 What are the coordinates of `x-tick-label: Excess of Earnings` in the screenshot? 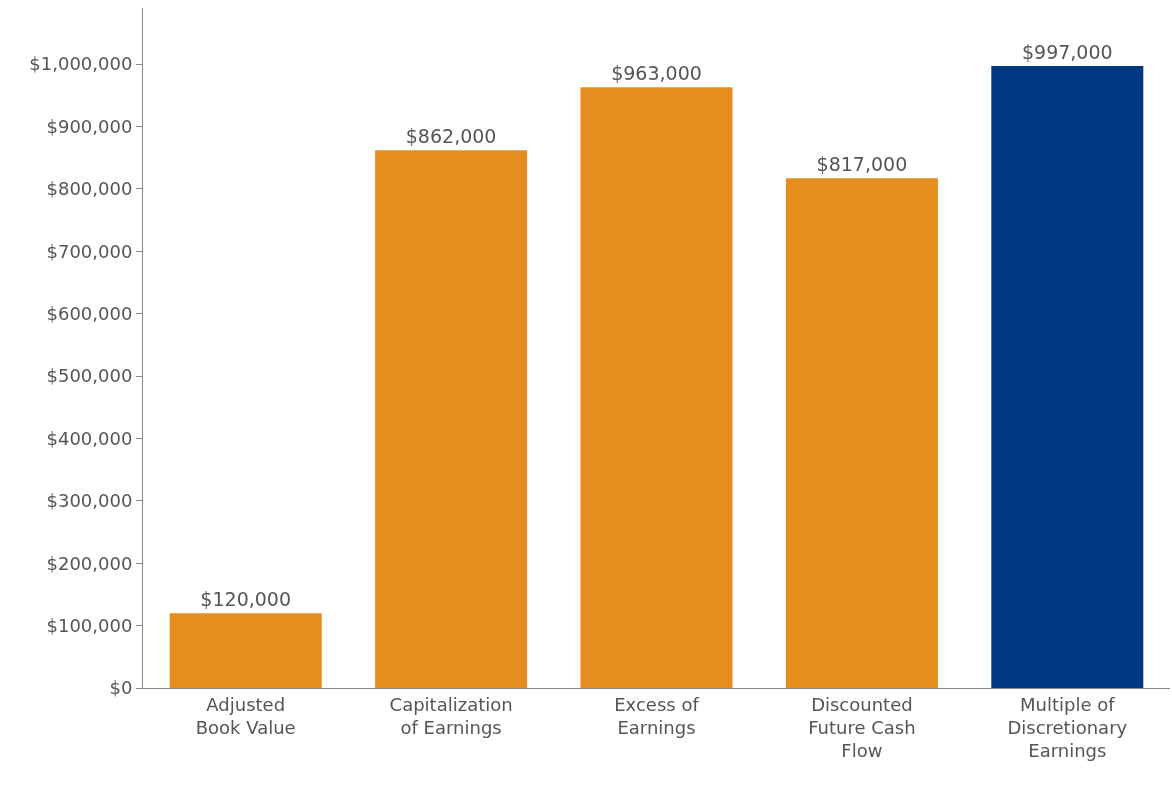 It's located at (657, 715).